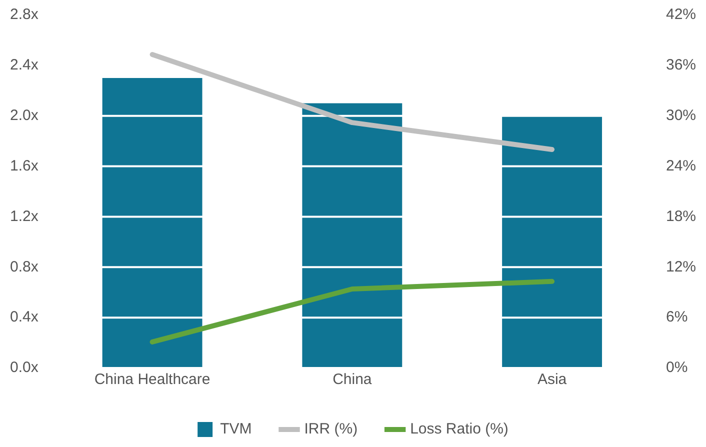 Image resolution: width=706 pixels, height=447 pixels. What do you see at coordinates (681, 267) in the screenshot?
I see `y2-tick-label: 12%` at bounding box center [681, 267].